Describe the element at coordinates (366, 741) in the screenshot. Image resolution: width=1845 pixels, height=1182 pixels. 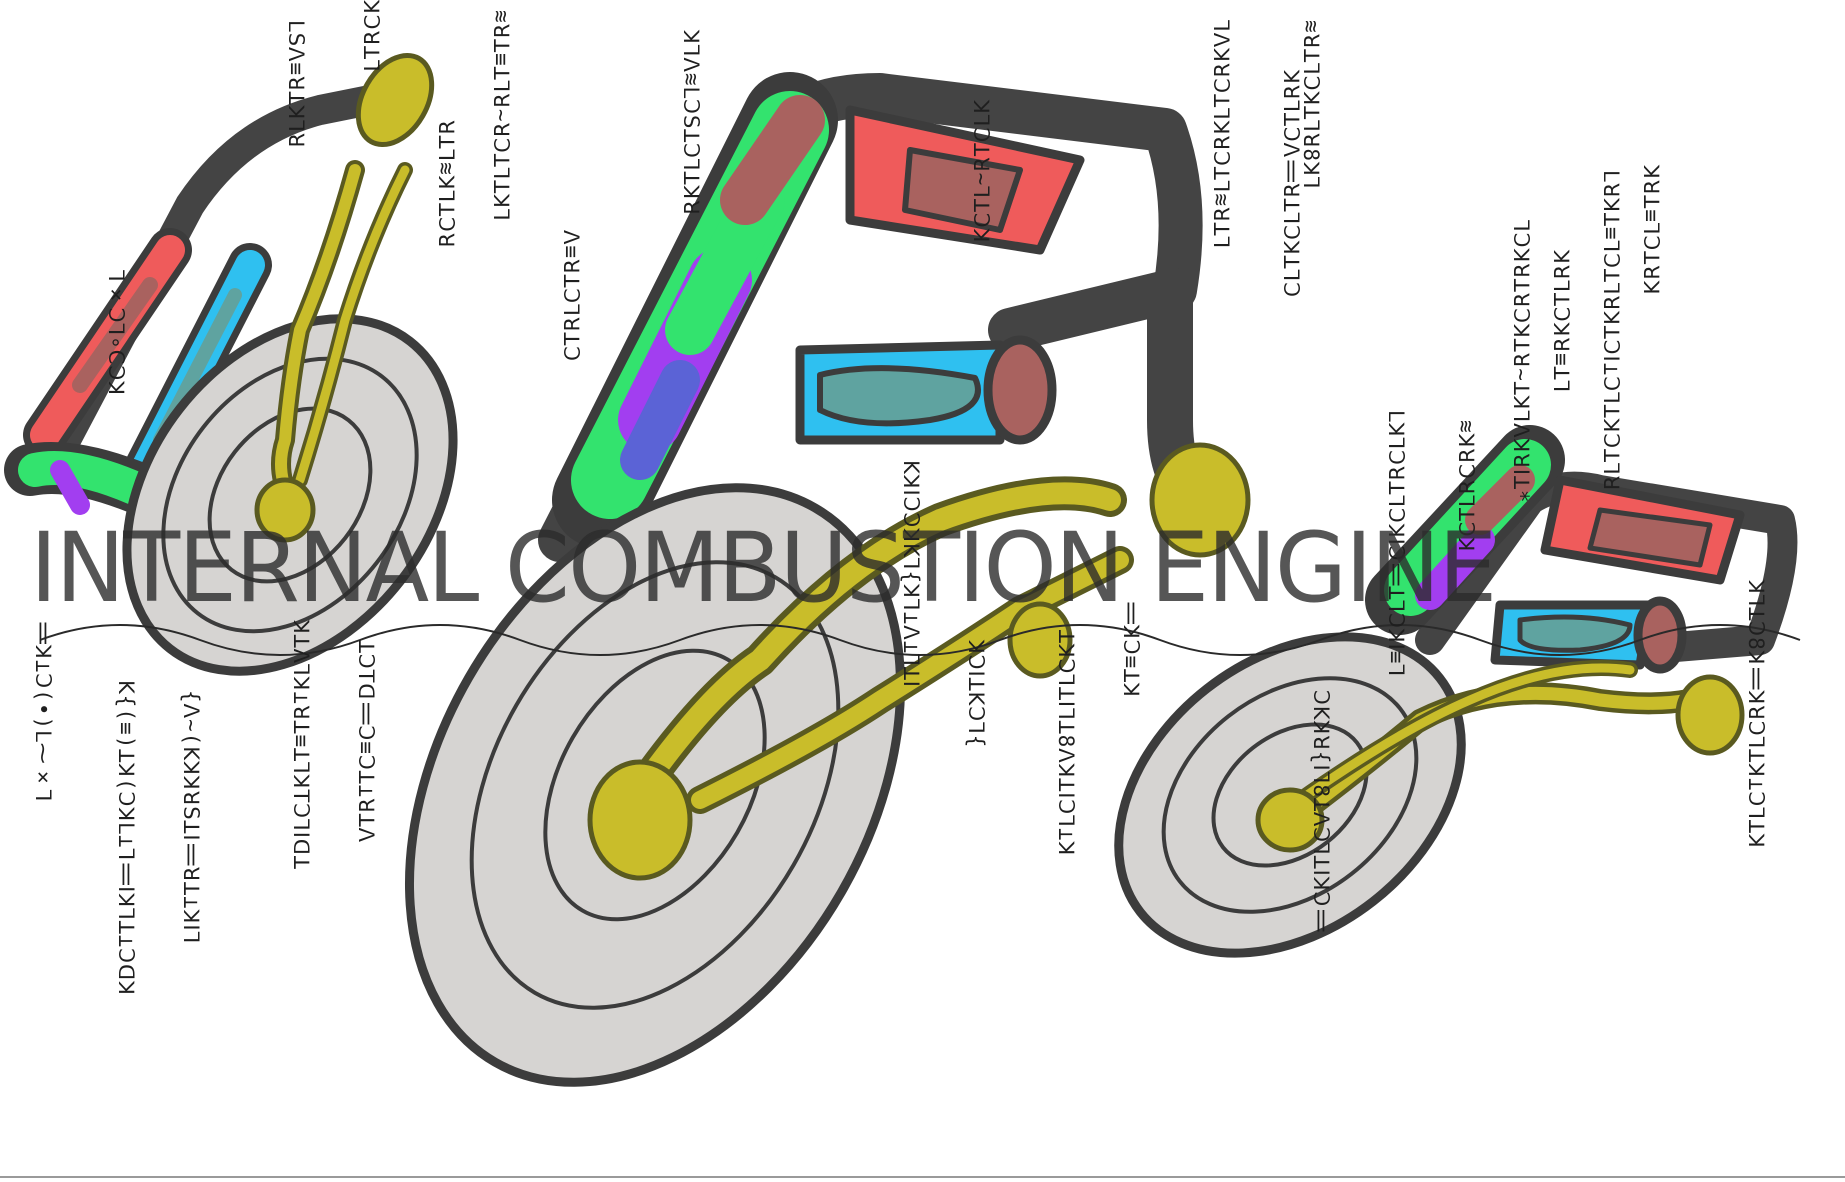
I see `glyph-column: ꓕꓛꓔꓷ‖ꓛ≡ꓛꓕ⊥ꓤꓕꓥ` at that location.